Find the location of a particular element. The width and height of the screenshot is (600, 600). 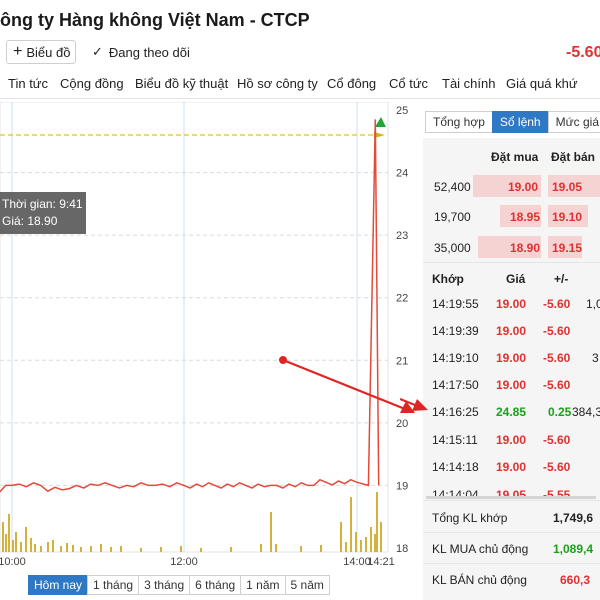

trade-time: 14:19:10 is located at coordinates (455, 358).